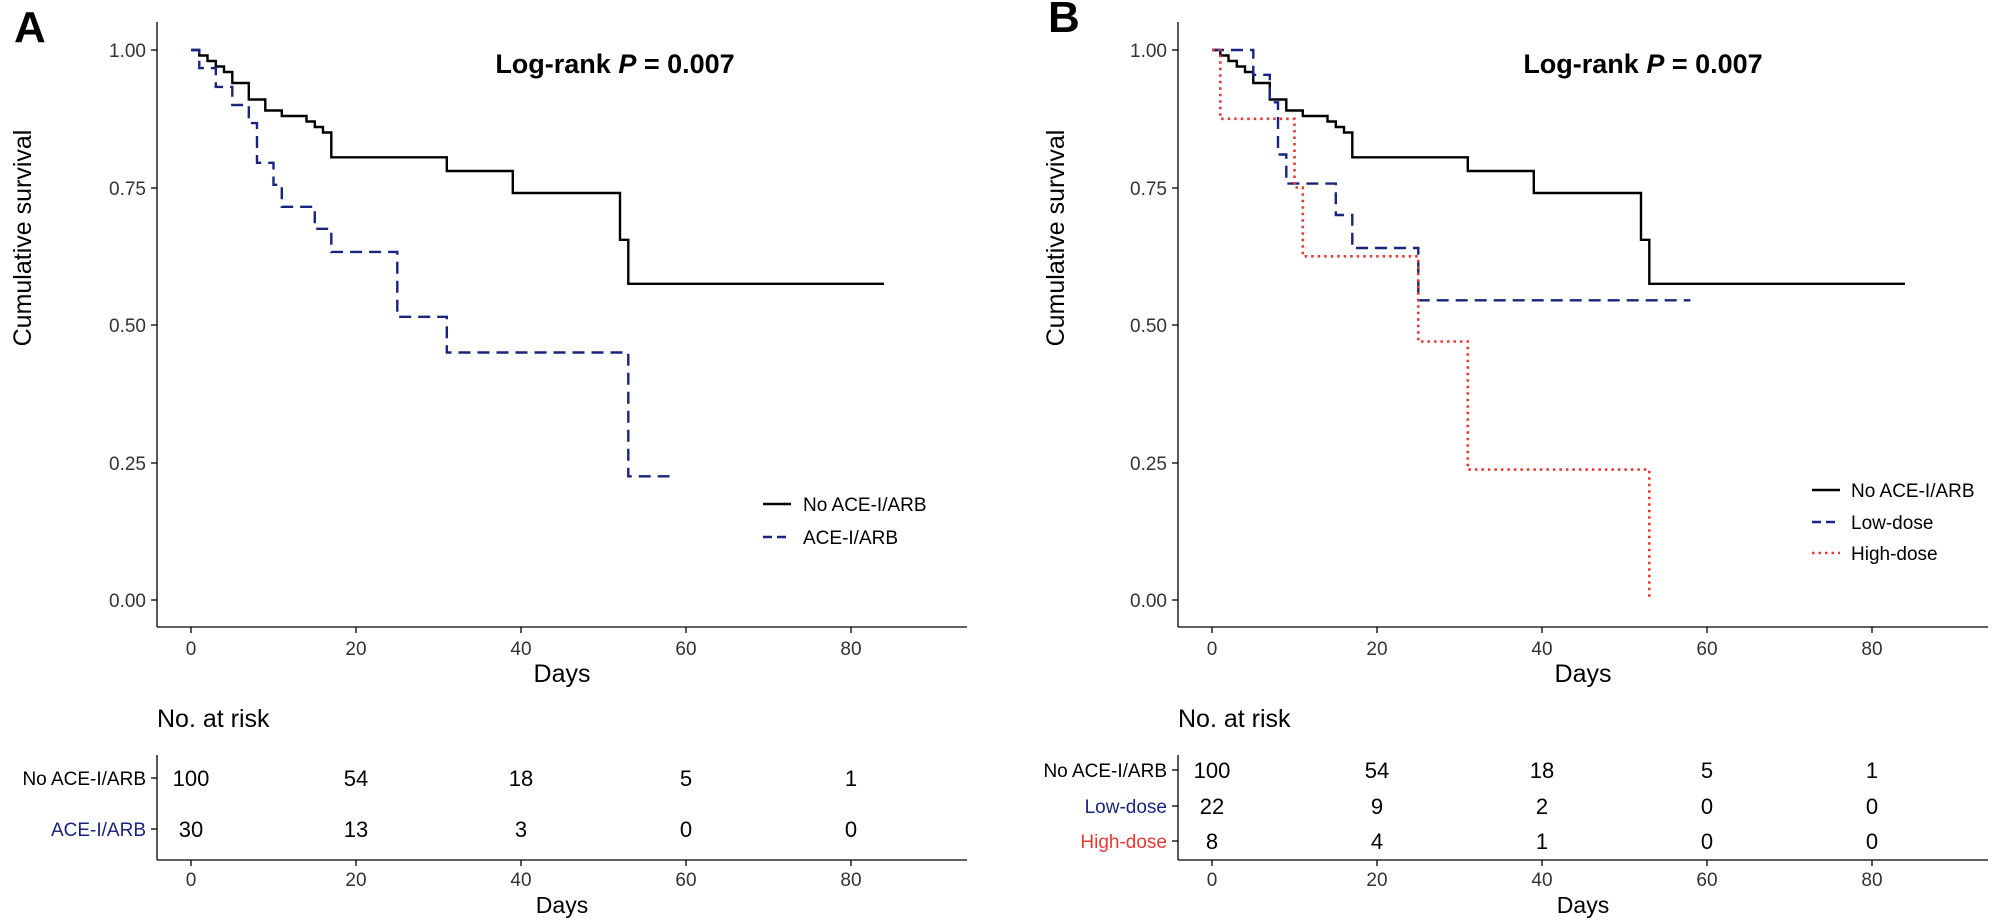 The width and height of the screenshot is (2006, 924). I want to click on panel-b-y-ticks: 1.00 0.75 0.50 0.25 0.00, so click(1154, 326).